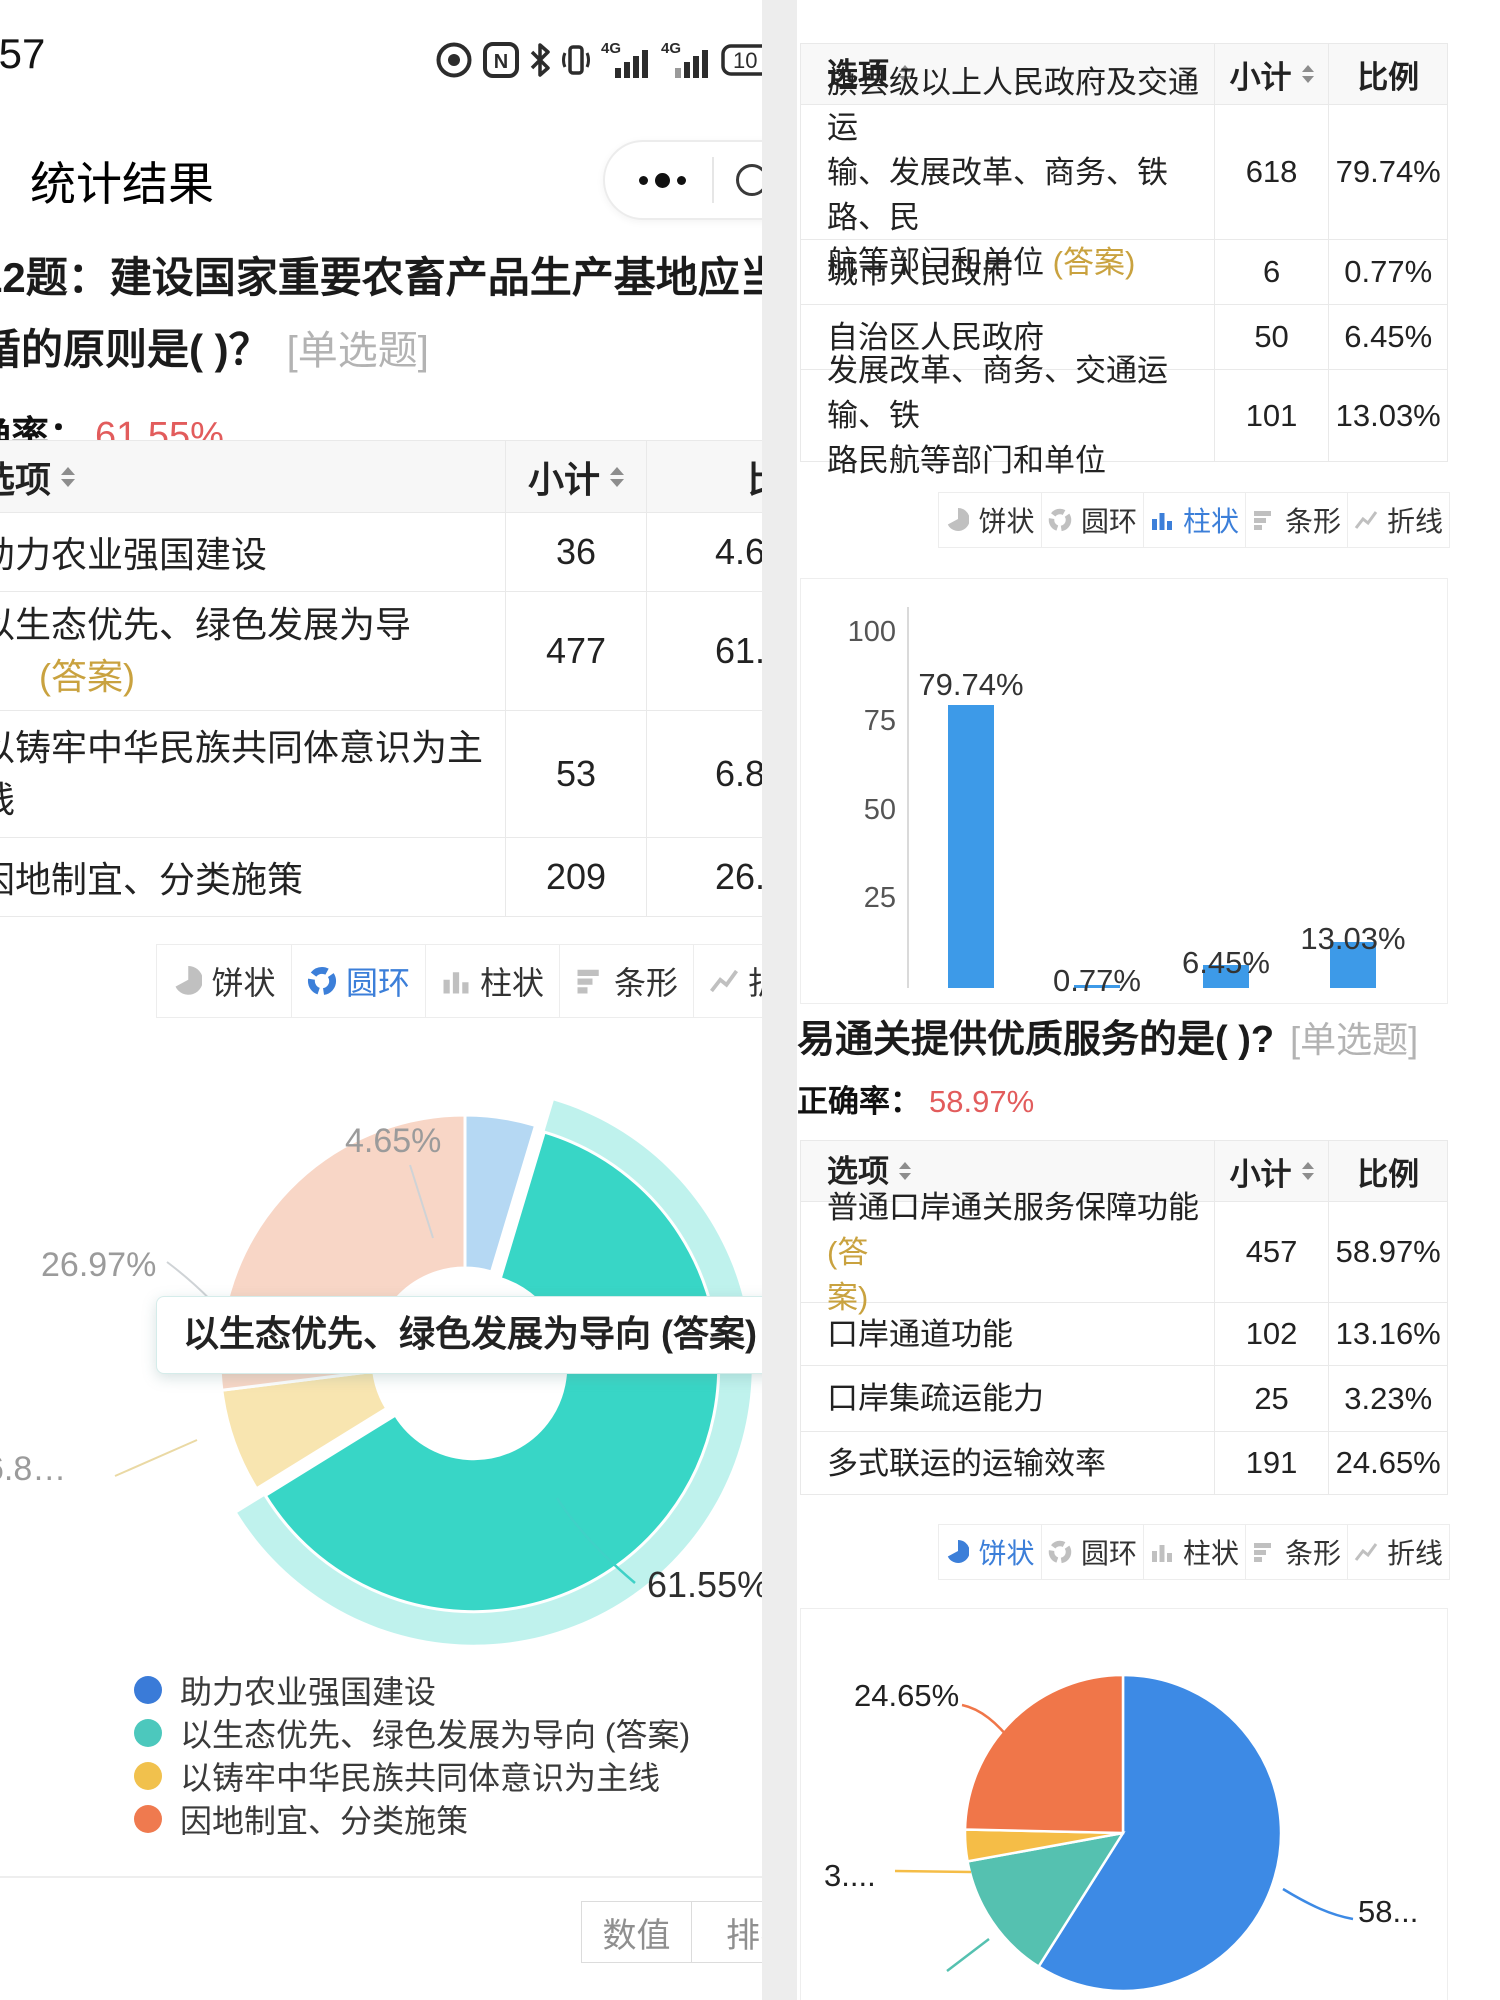  I want to click on miniapp-capsule, so click(682, 180).